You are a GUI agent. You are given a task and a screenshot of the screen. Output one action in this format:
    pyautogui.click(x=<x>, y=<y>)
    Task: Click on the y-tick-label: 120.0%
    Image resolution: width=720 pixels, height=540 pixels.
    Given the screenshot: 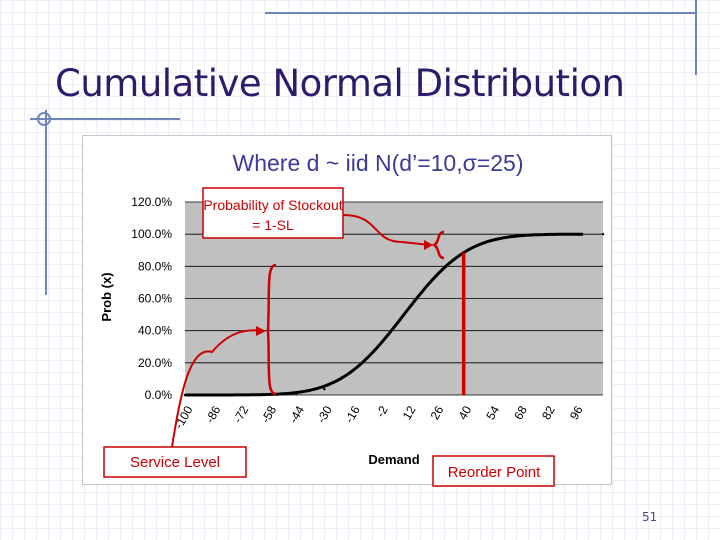 What is the action you would take?
    pyautogui.click(x=151, y=202)
    